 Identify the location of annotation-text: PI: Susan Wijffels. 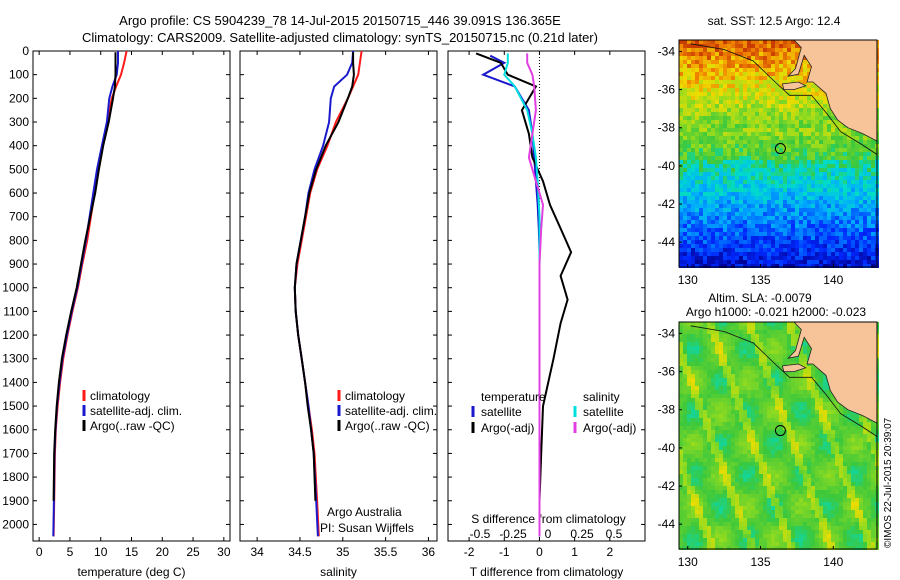
(367, 528).